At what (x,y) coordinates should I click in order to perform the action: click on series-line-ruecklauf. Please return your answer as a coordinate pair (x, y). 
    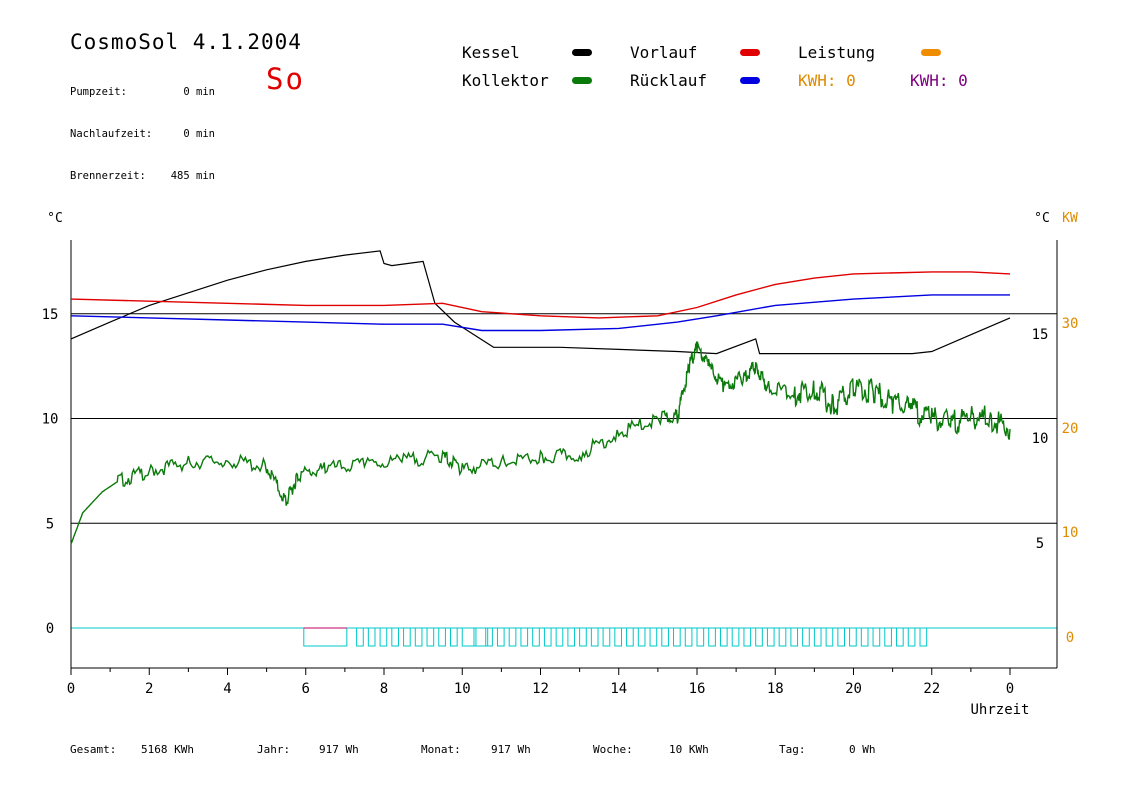
    Looking at the image, I should click on (540, 313).